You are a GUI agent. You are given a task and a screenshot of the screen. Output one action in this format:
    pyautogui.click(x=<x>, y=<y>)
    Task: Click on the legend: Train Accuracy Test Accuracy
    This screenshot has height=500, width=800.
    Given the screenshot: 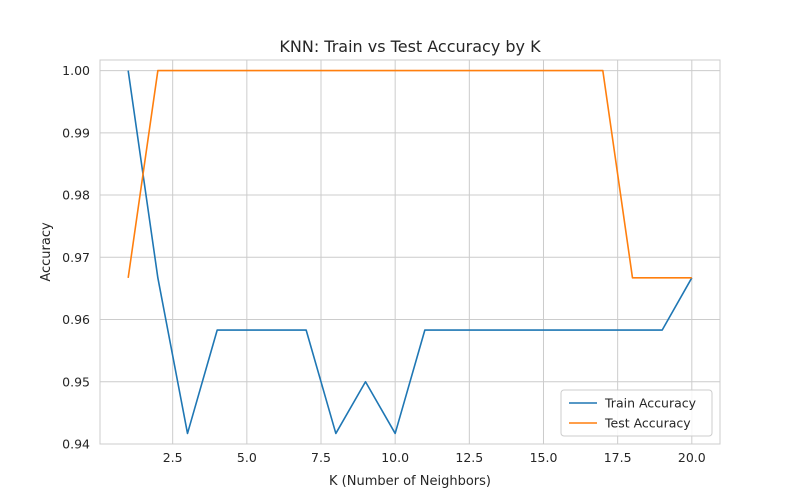 What is the action you would take?
    pyautogui.click(x=636, y=413)
    